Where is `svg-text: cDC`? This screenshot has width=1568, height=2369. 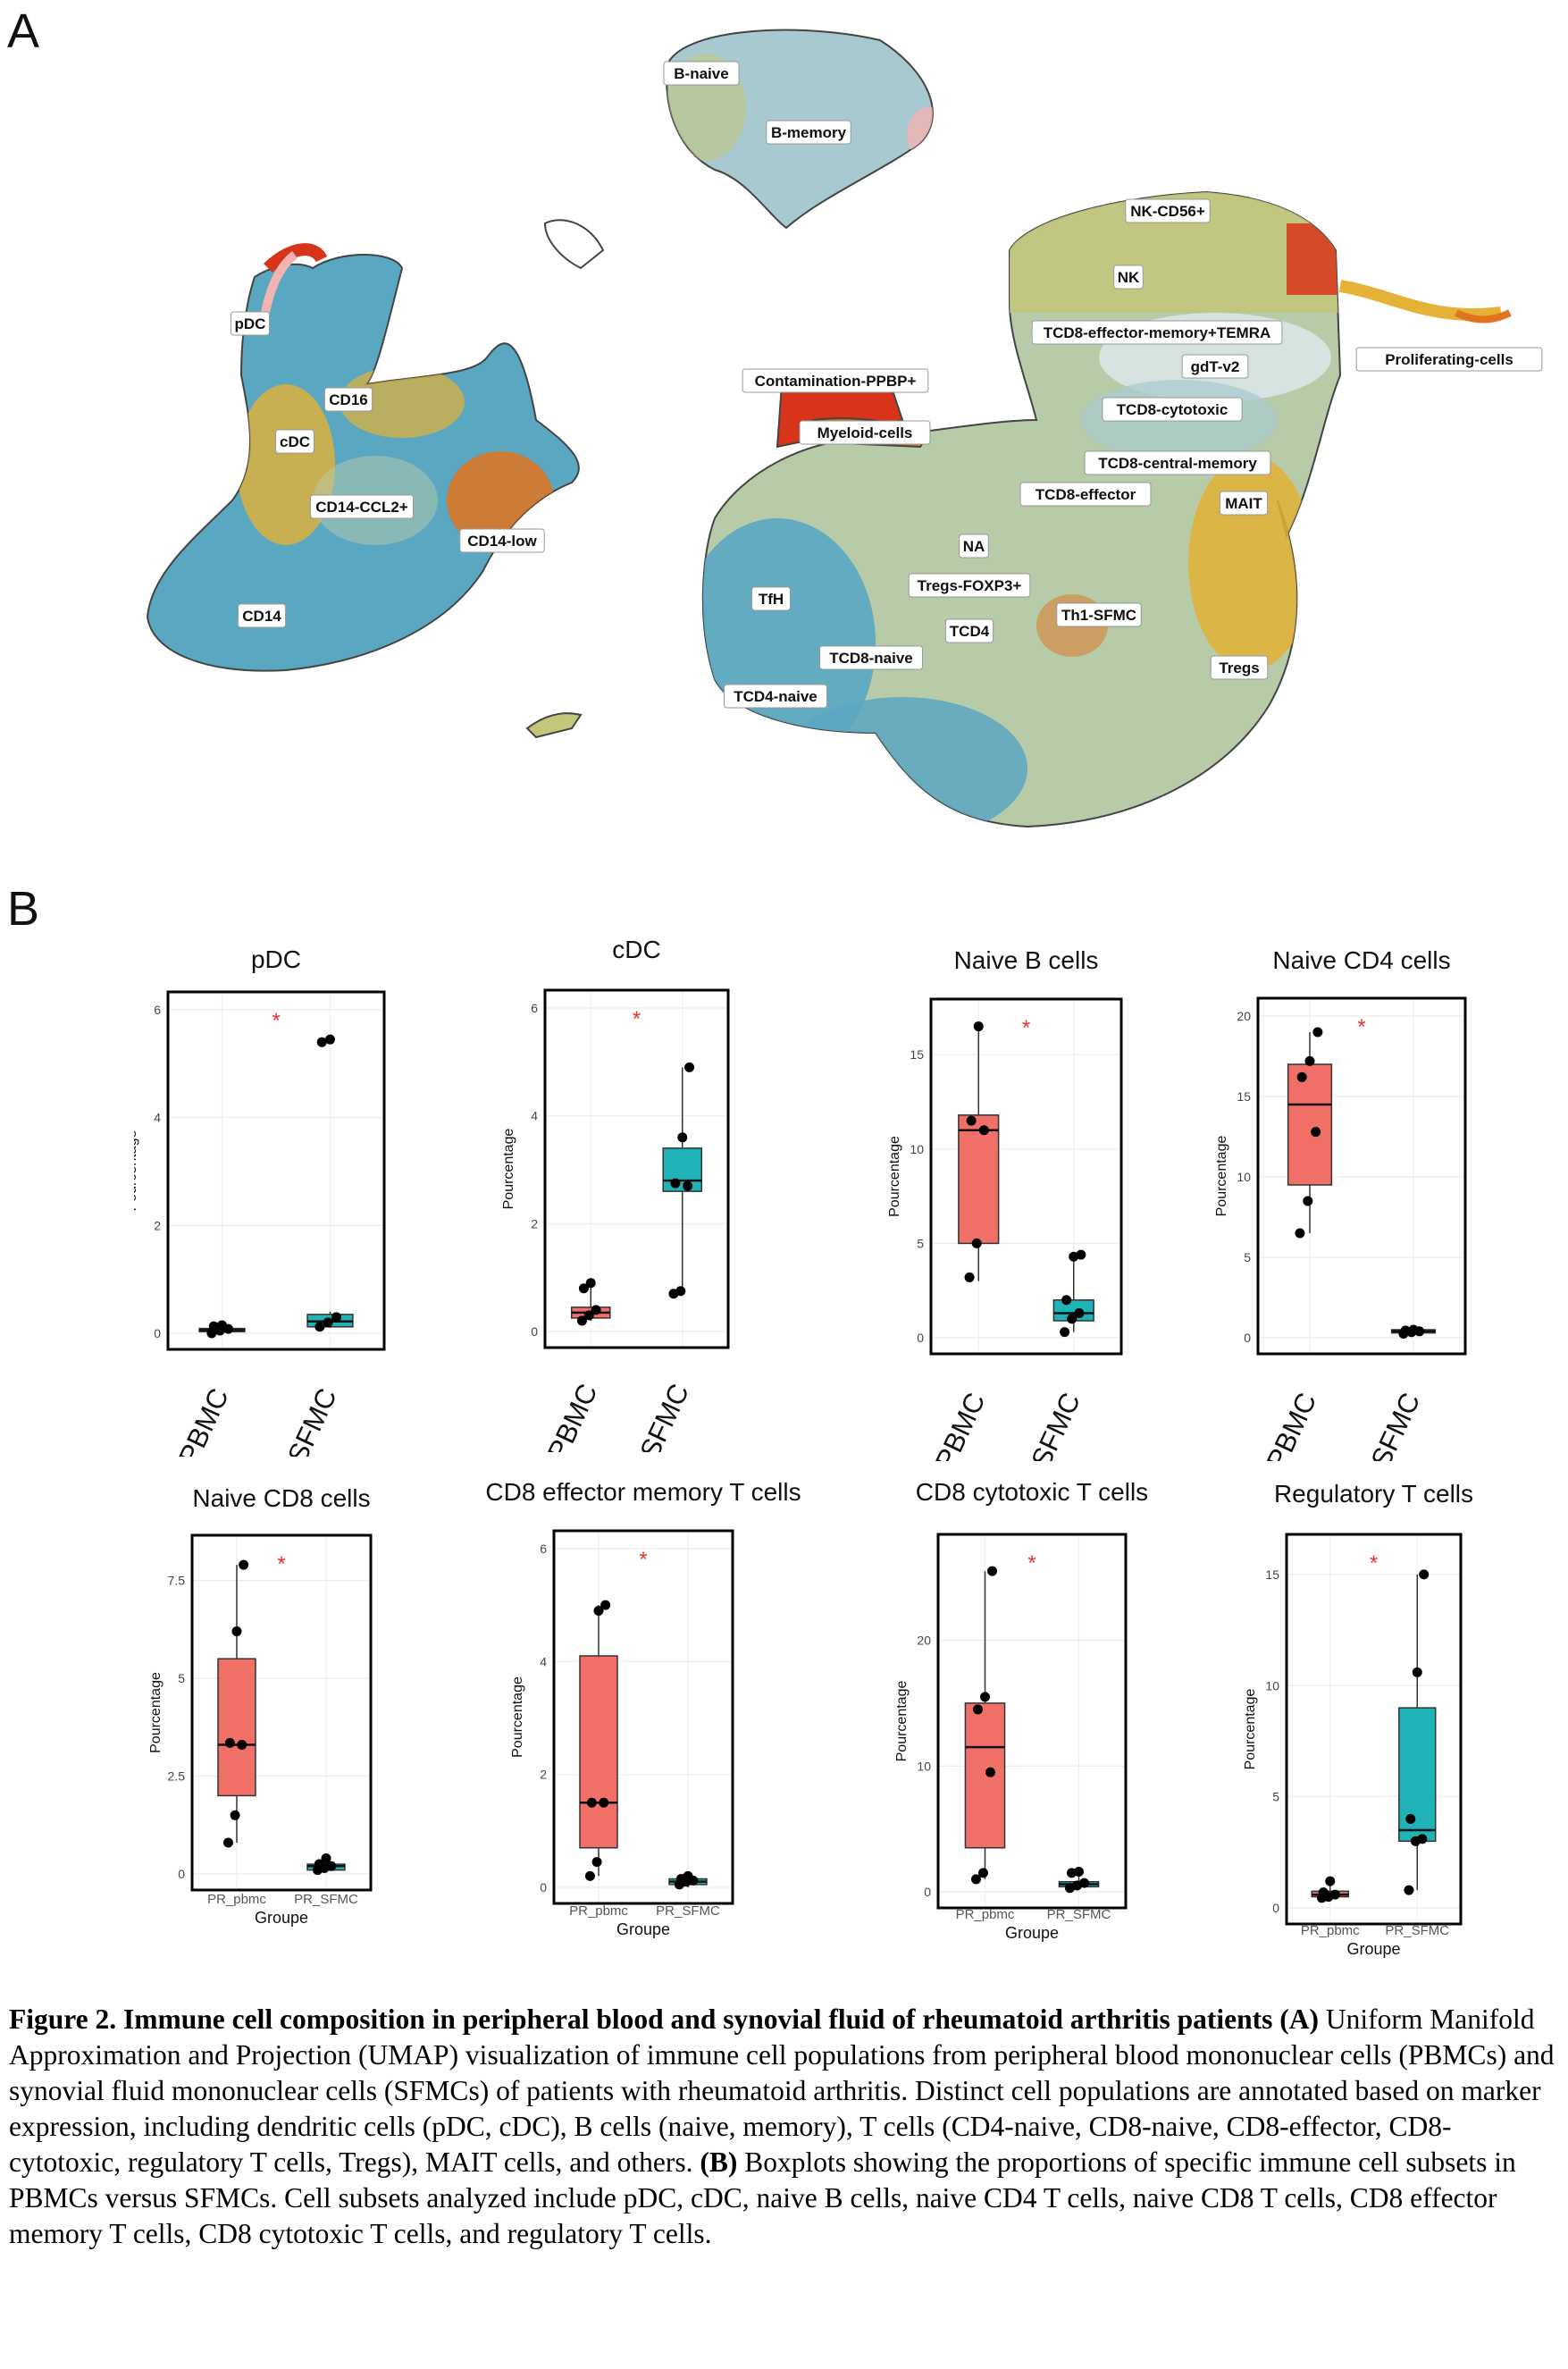 svg-text: cDC is located at coordinates (295, 441).